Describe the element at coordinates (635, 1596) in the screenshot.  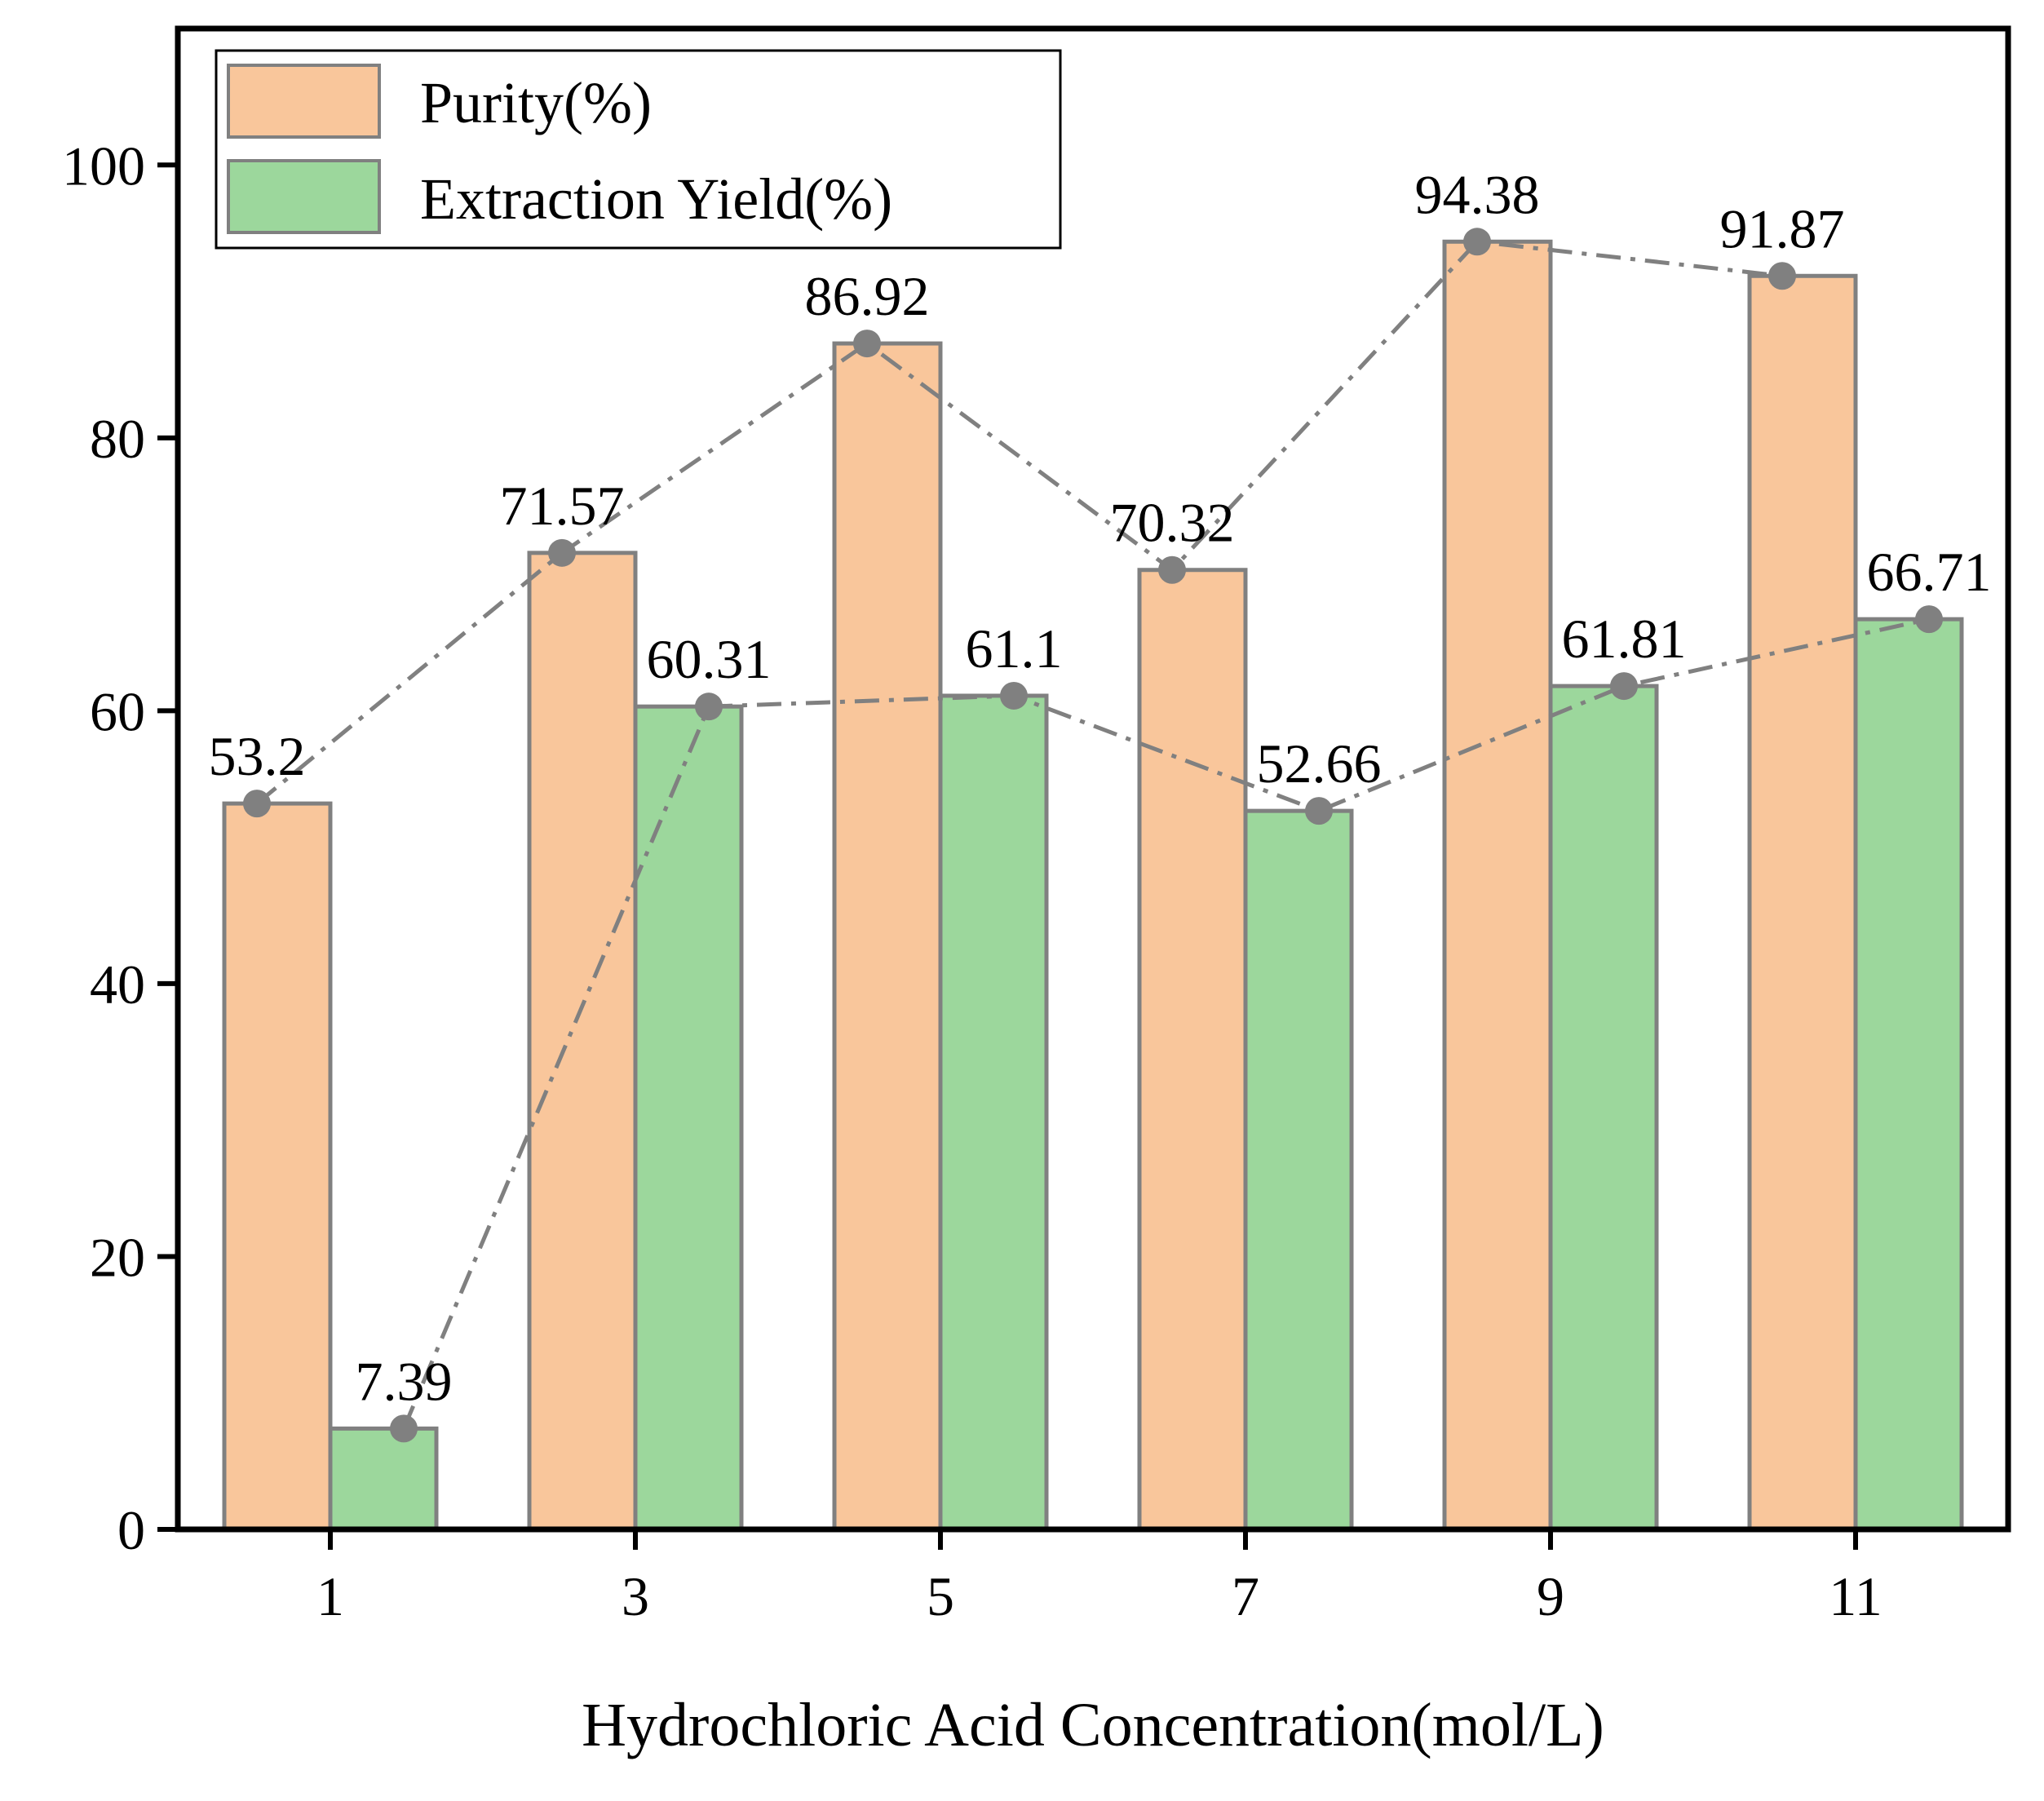
I see `x-tick-label-3: 3` at that location.